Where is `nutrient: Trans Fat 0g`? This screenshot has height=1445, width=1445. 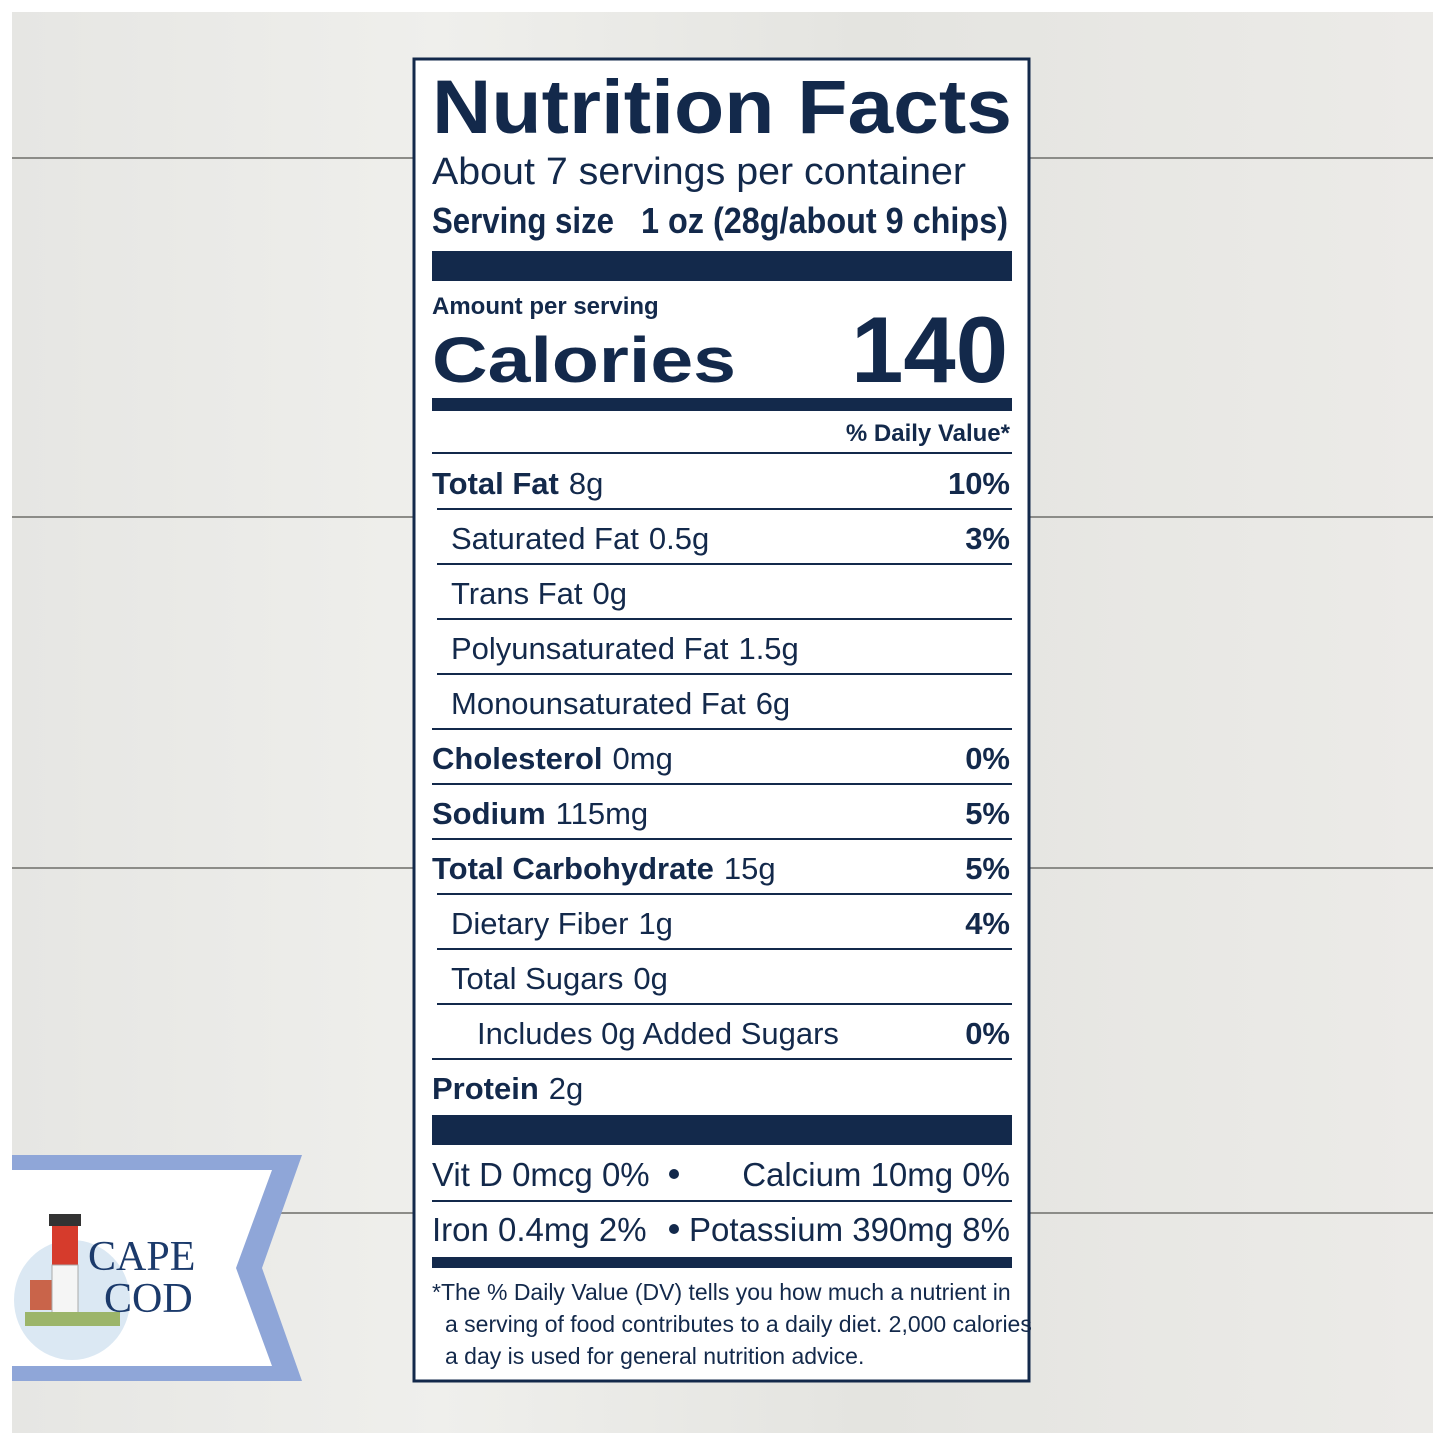
nutrient: Trans Fat 0g is located at coordinates (539, 593).